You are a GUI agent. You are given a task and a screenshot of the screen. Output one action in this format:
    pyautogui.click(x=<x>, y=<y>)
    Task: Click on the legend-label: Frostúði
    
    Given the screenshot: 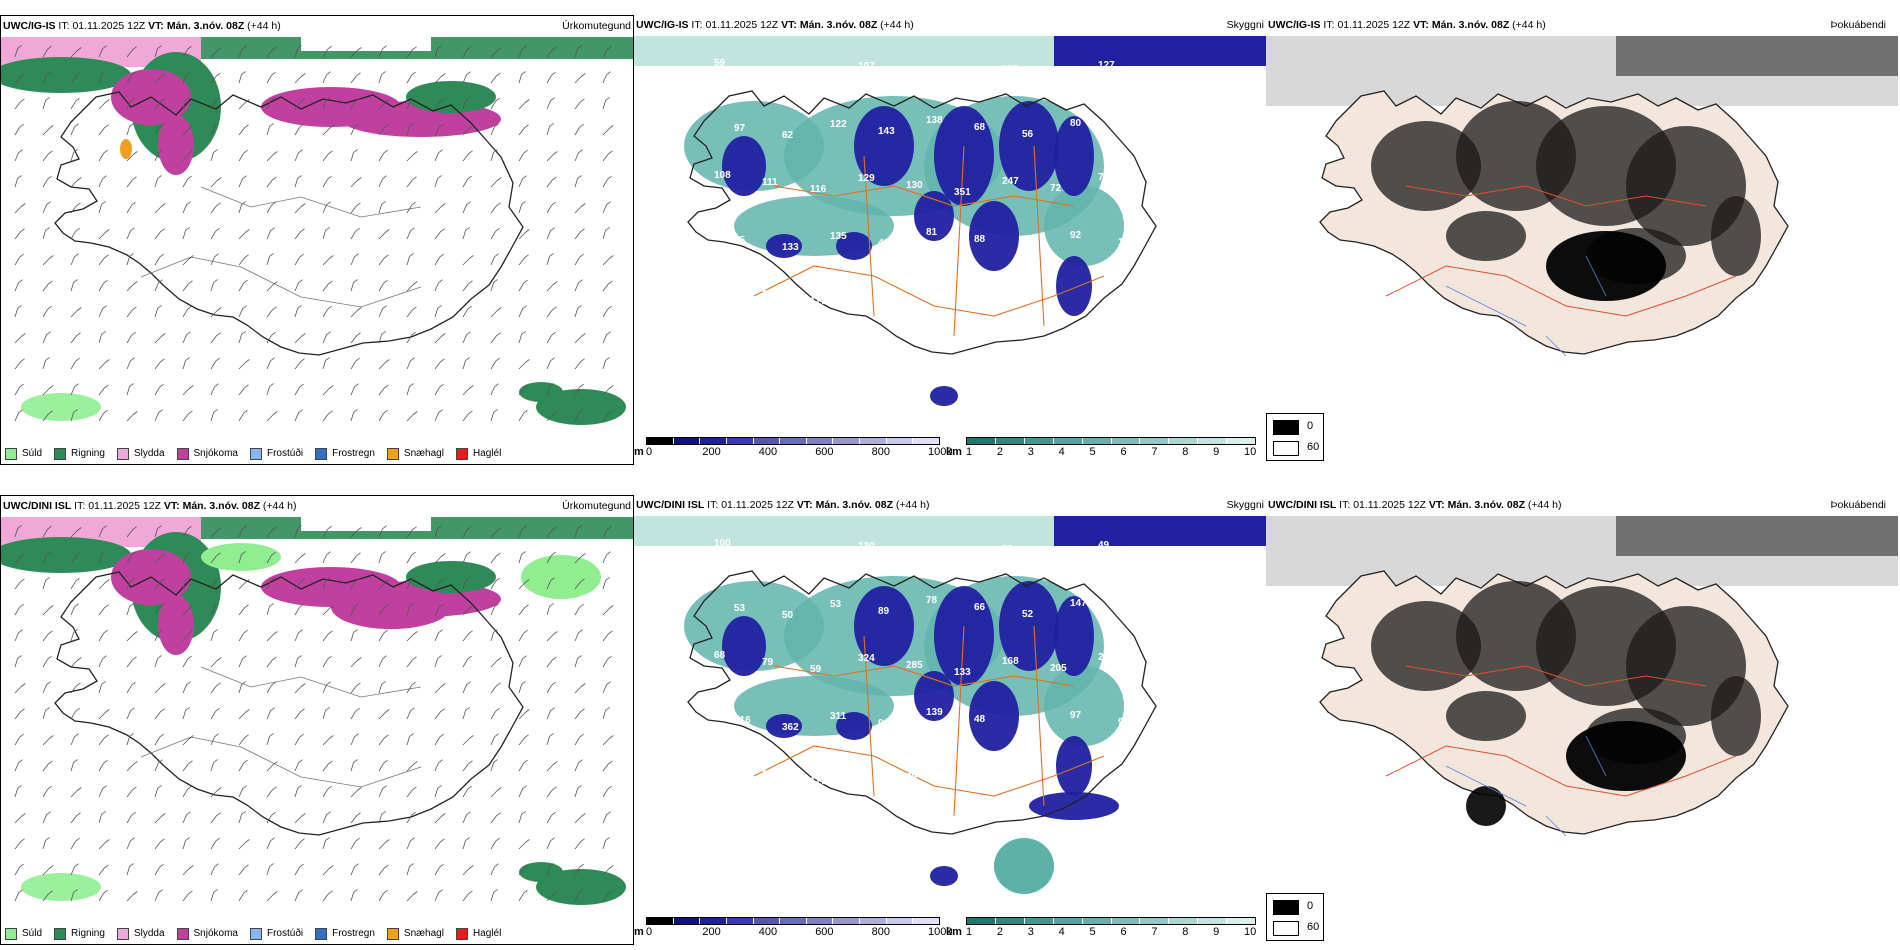 What is the action you would take?
    pyautogui.click(x=285, y=453)
    